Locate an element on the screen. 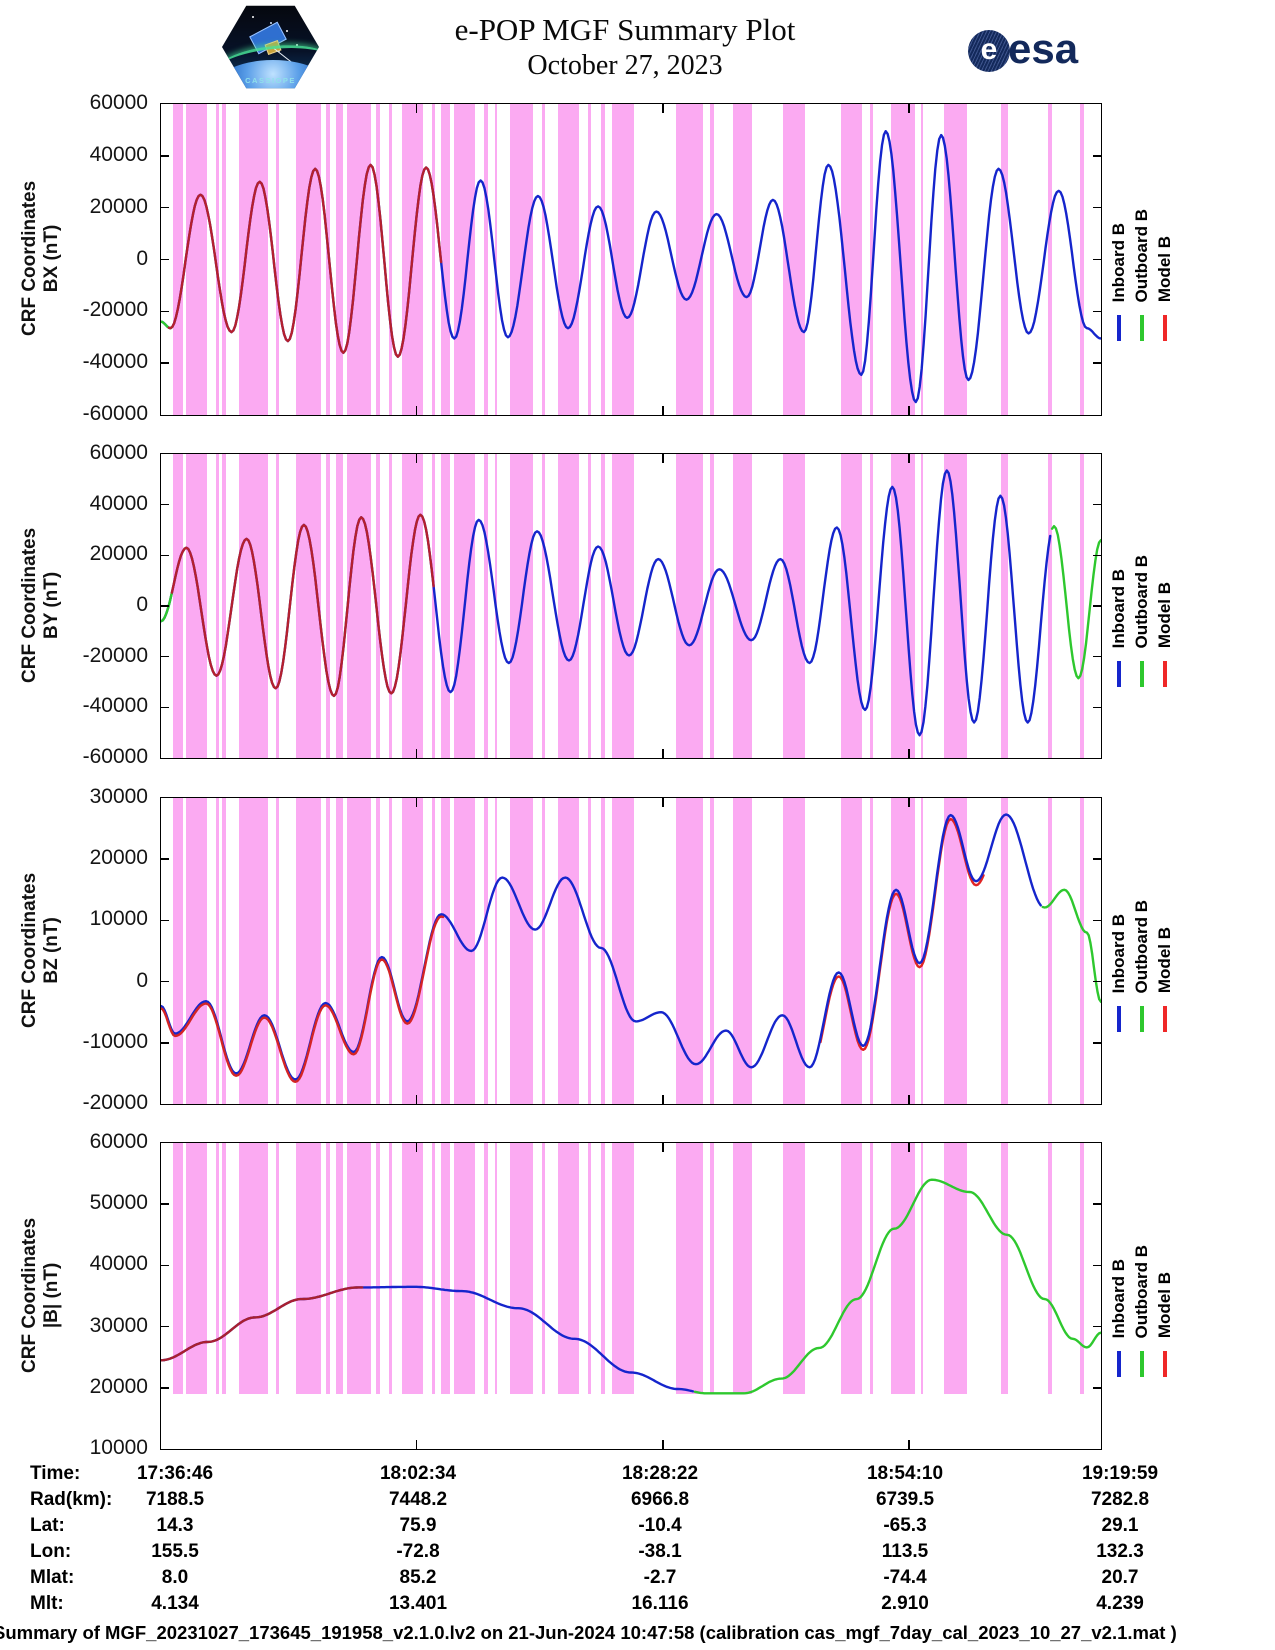  table-cell: 29.1 is located at coordinates (1120, 1525).